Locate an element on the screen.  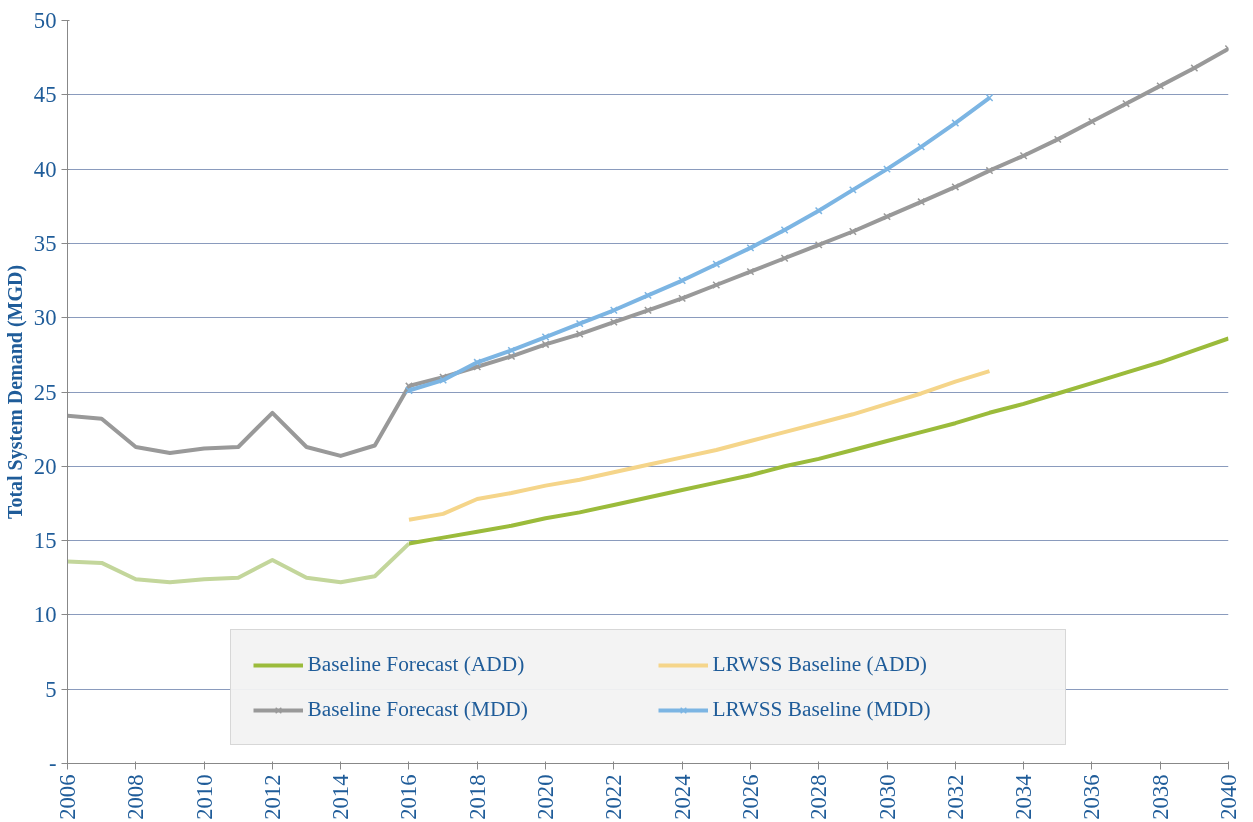
y-tick-label: 25 is located at coordinates (45, 392).